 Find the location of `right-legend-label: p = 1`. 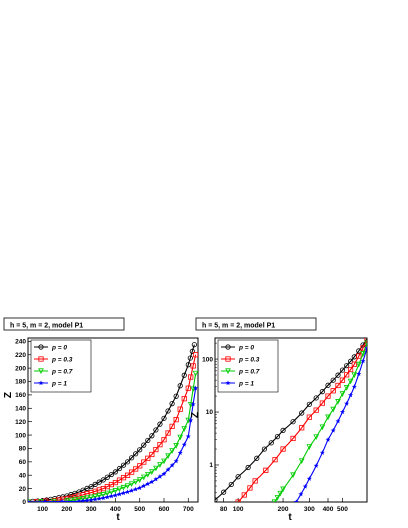

right-legend-label: p = 1 is located at coordinates (246, 384).